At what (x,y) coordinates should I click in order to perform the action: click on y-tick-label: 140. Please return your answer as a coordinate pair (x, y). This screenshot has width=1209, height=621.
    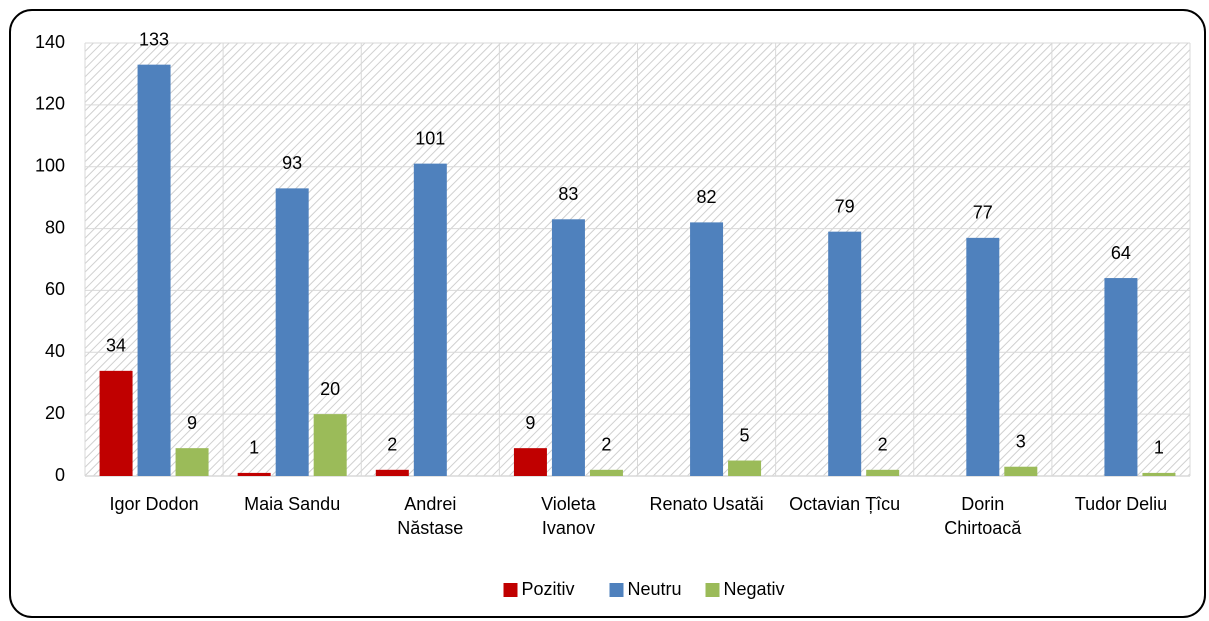
    Looking at the image, I should click on (50, 42).